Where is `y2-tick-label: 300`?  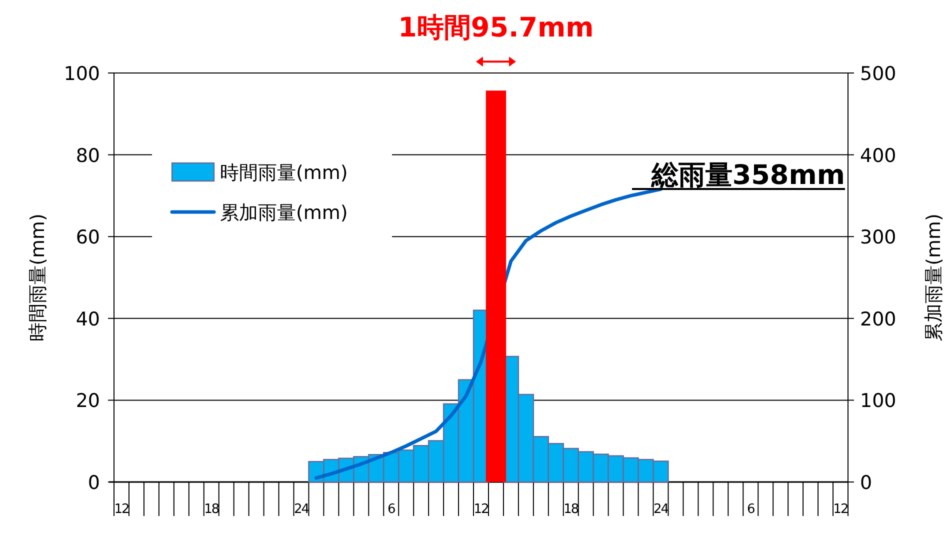 y2-tick-label: 300 is located at coordinates (878, 237).